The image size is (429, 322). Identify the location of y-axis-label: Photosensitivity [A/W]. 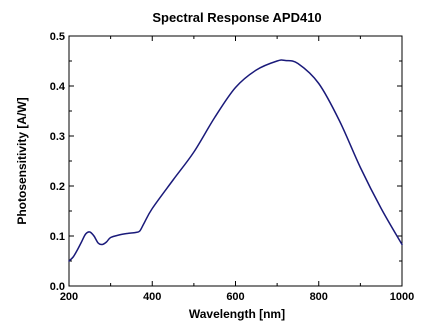
(22, 160).